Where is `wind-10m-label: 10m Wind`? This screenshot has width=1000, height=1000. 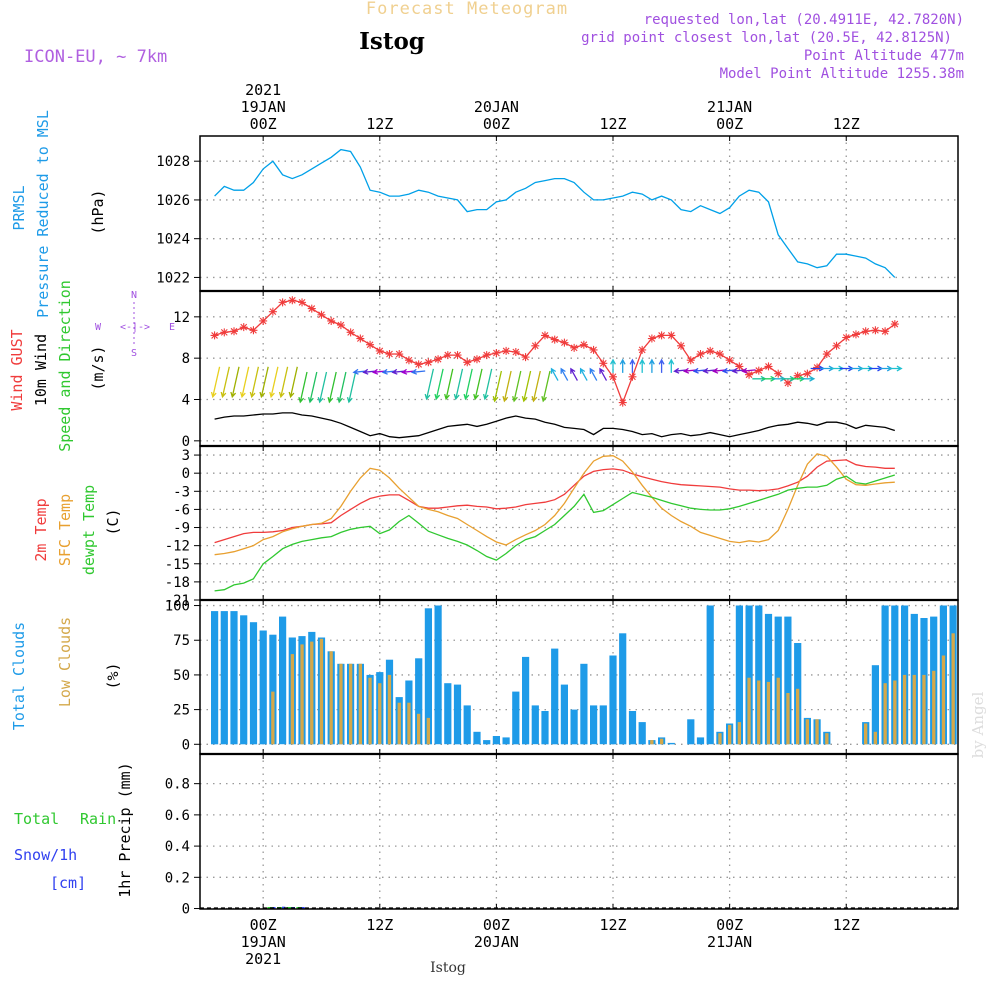 wind-10m-label: 10m Wind is located at coordinates (41, 370).